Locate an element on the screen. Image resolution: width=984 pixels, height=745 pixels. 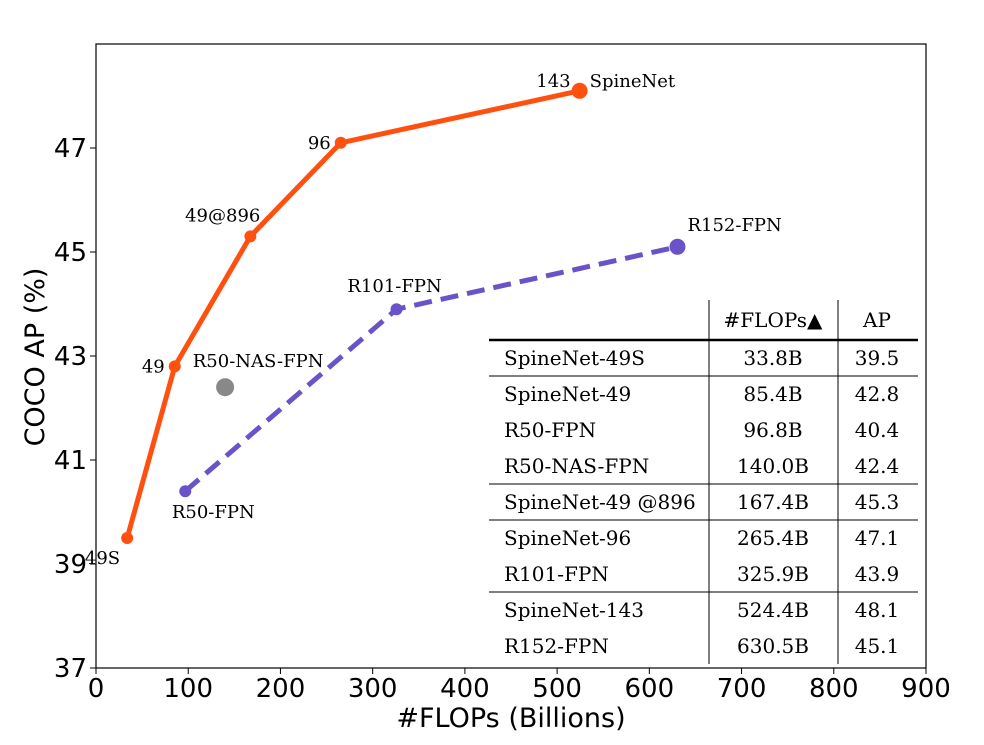
table-cell: SpineNet-49 is located at coordinates (567, 394).